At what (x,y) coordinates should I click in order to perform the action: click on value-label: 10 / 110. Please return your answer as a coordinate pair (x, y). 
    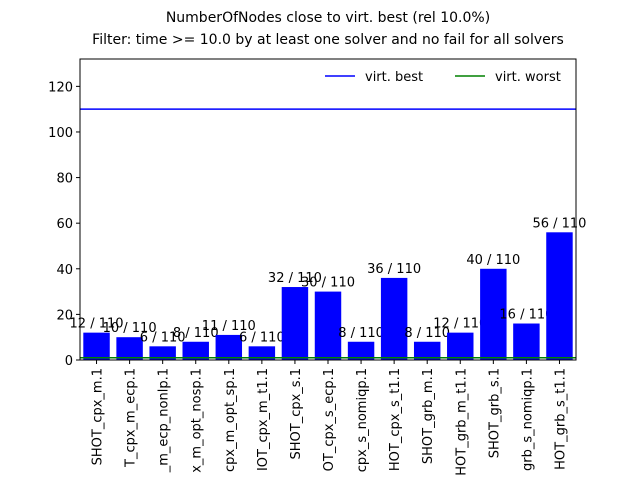
    Looking at the image, I should click on (130, 328).